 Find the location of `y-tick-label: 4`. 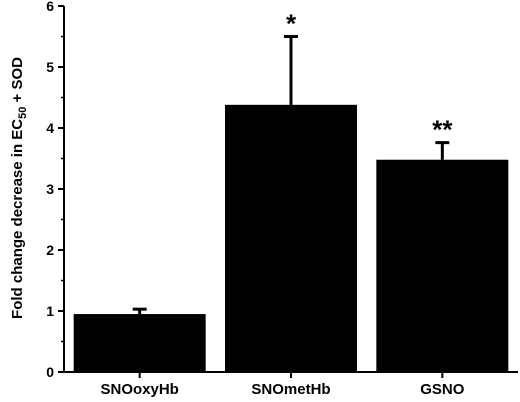

y-tick-label: 4 is located at coordinates (50, 128).